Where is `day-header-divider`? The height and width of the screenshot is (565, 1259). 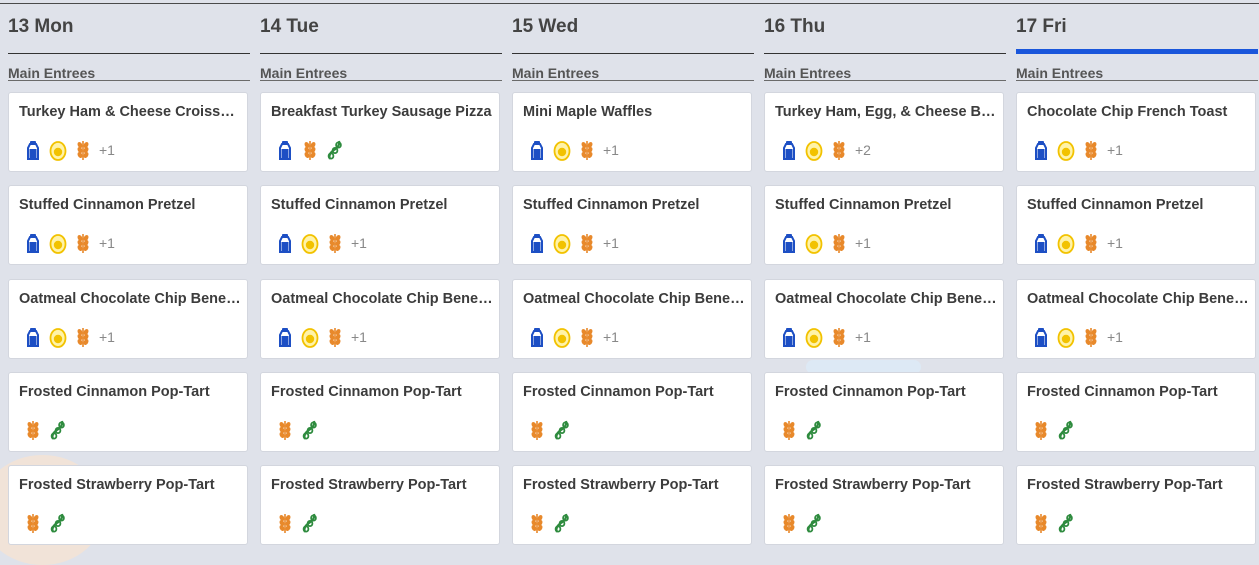
day-header-divider is located at coordinates (633, 53).